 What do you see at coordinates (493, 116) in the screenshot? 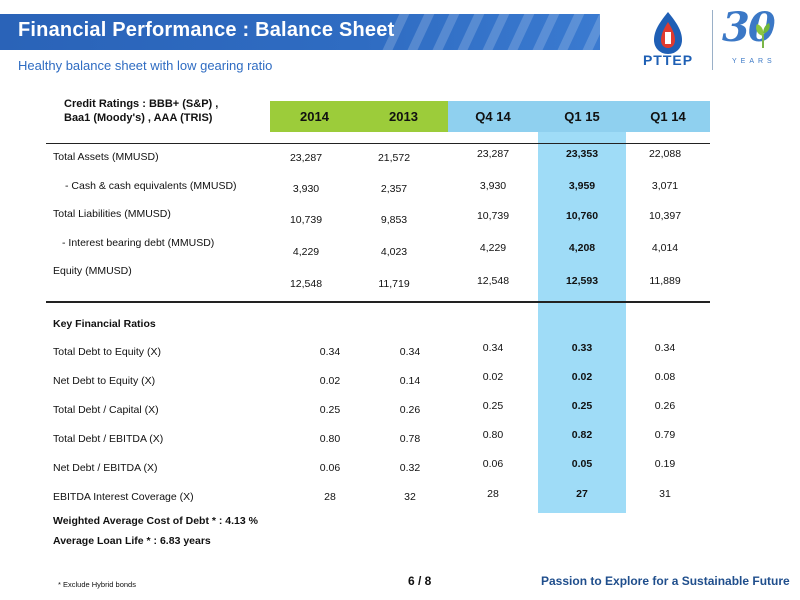
I see `column-header-q4-14: Q4 14` at bounding box center [493, 116].